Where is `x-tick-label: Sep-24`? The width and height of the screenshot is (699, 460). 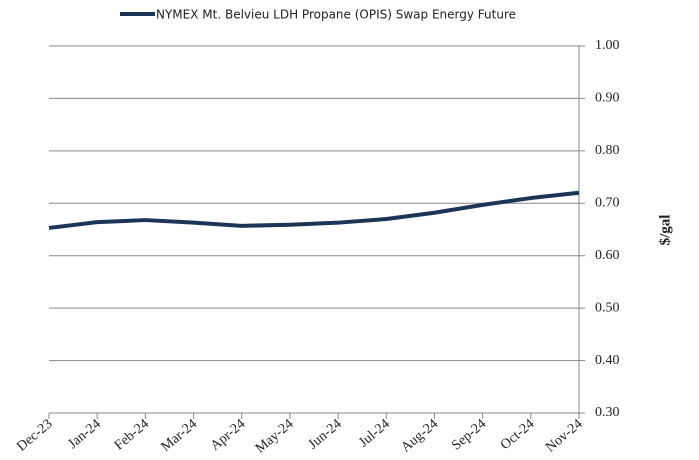
x-tick-label: Sep-24 is located at coordinates (469, 435).